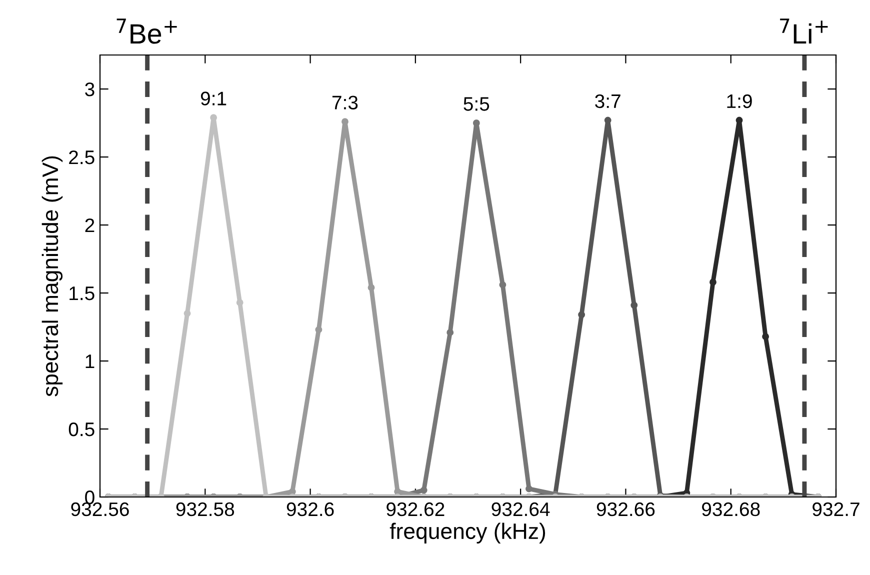  I want to click on y-tick-label: 0.5, so click(81, 429).